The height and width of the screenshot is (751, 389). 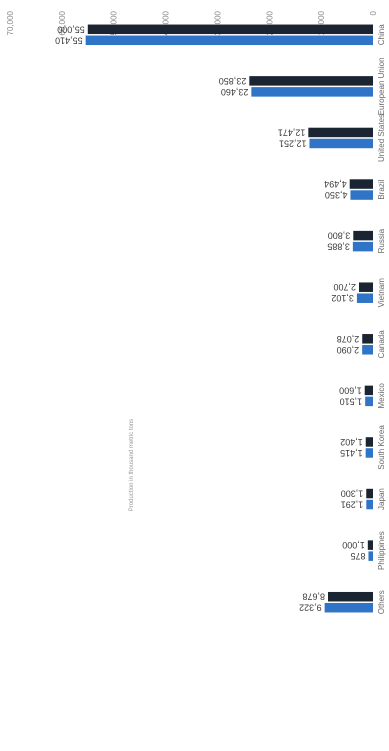 I want to click on data-label: 3,885, so click(x=338, y=247).